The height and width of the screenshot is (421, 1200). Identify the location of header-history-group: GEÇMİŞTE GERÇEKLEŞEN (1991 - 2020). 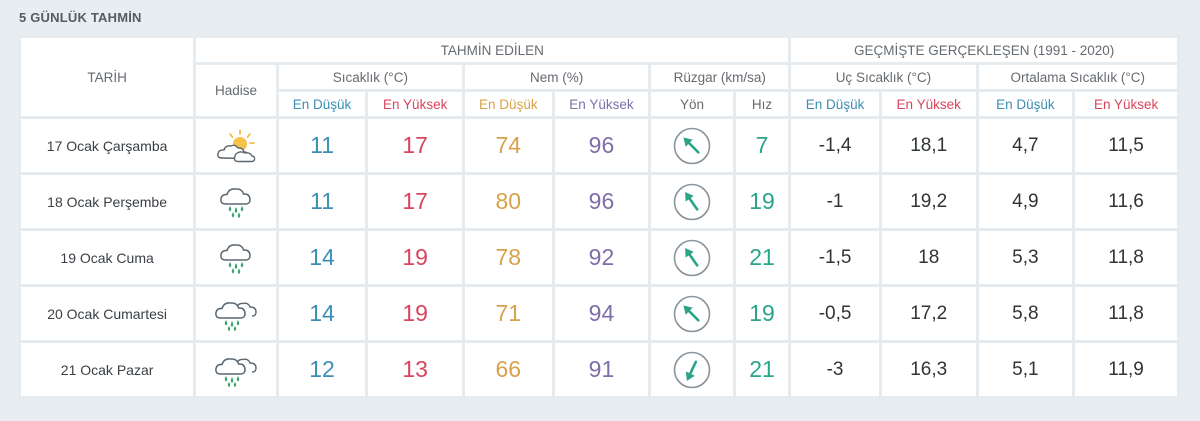
(984, 50).